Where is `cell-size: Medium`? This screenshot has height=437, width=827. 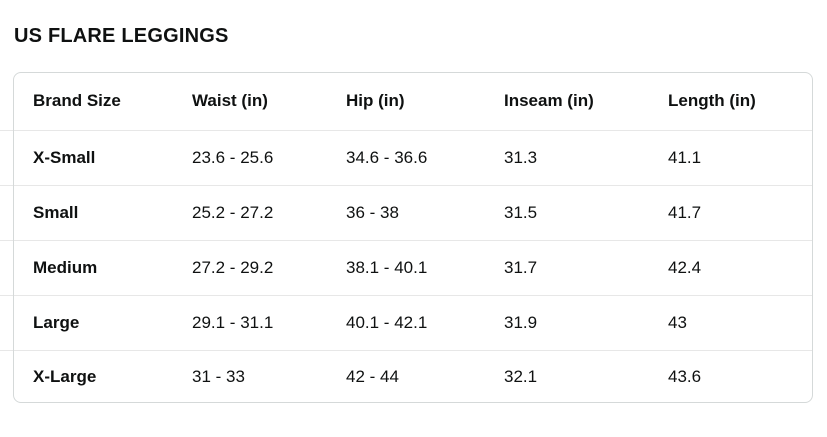
cell-size: Medium is located at coordinates (65, 267).